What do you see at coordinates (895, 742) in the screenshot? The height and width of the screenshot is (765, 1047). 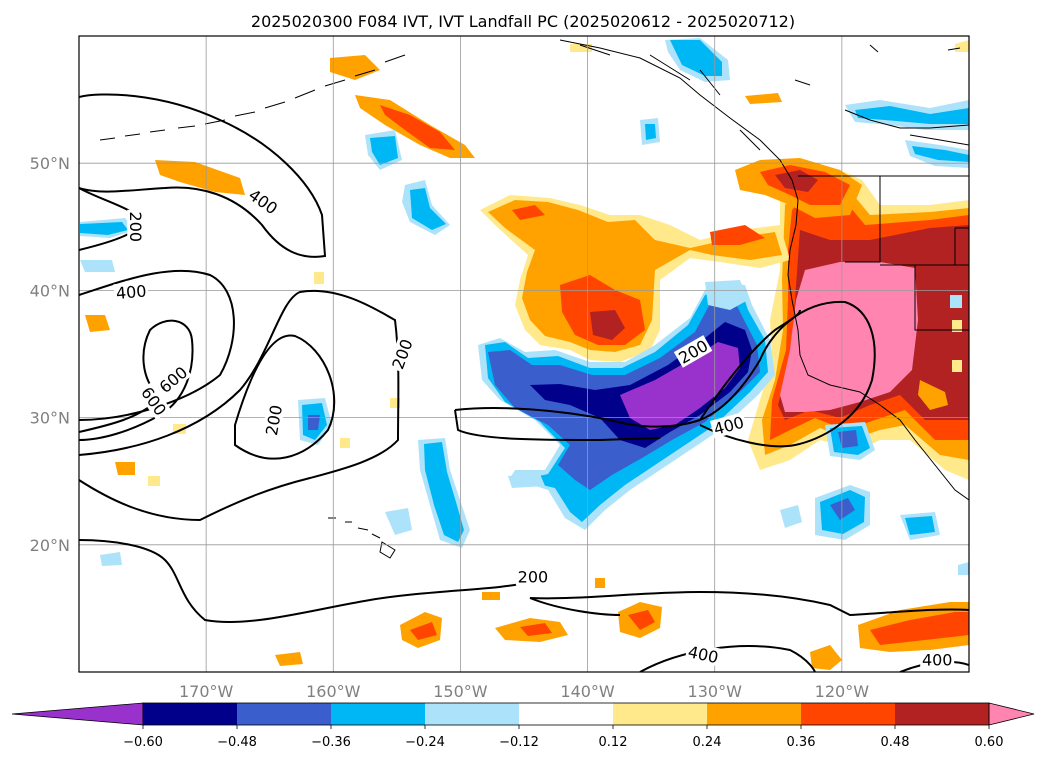 I see `colorbar-tick-label: 0.48` at bounding box center [895, 742].